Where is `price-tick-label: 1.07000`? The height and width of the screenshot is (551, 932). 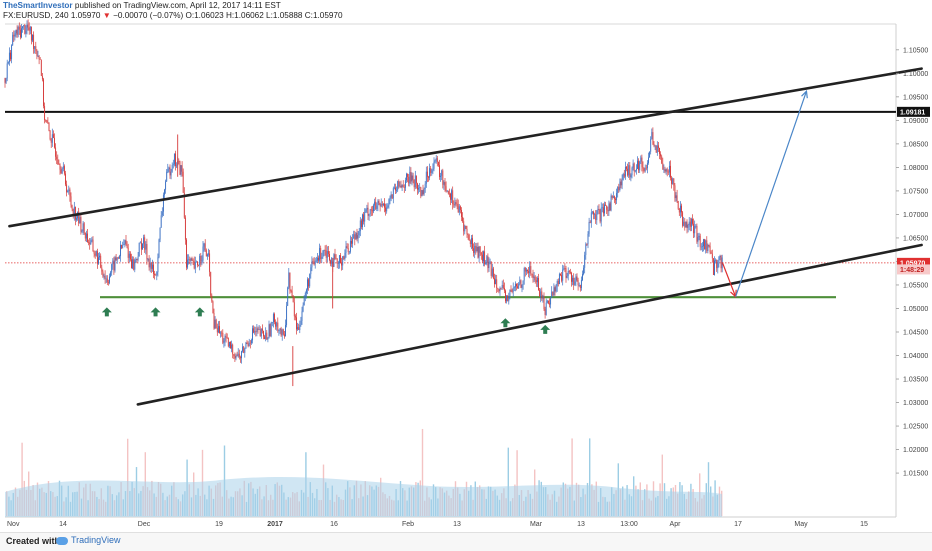
price-tick-label: 1.07000 is located at coordinates (915, 215).